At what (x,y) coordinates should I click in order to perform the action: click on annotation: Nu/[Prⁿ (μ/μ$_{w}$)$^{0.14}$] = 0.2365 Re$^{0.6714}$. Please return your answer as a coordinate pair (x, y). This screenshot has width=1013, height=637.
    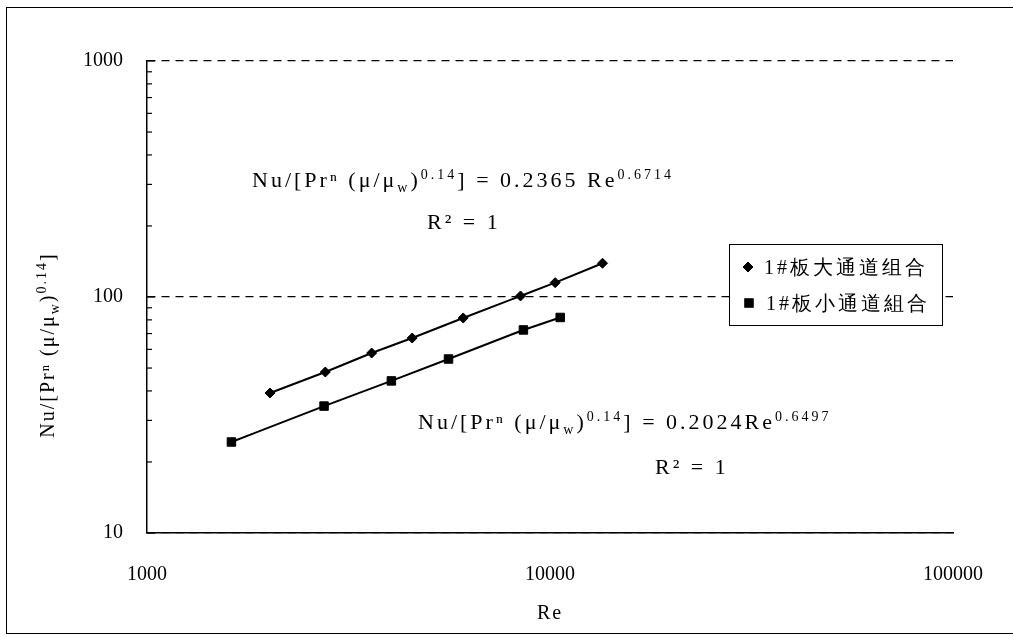
    Looking at the image, I should click on (463, 181).